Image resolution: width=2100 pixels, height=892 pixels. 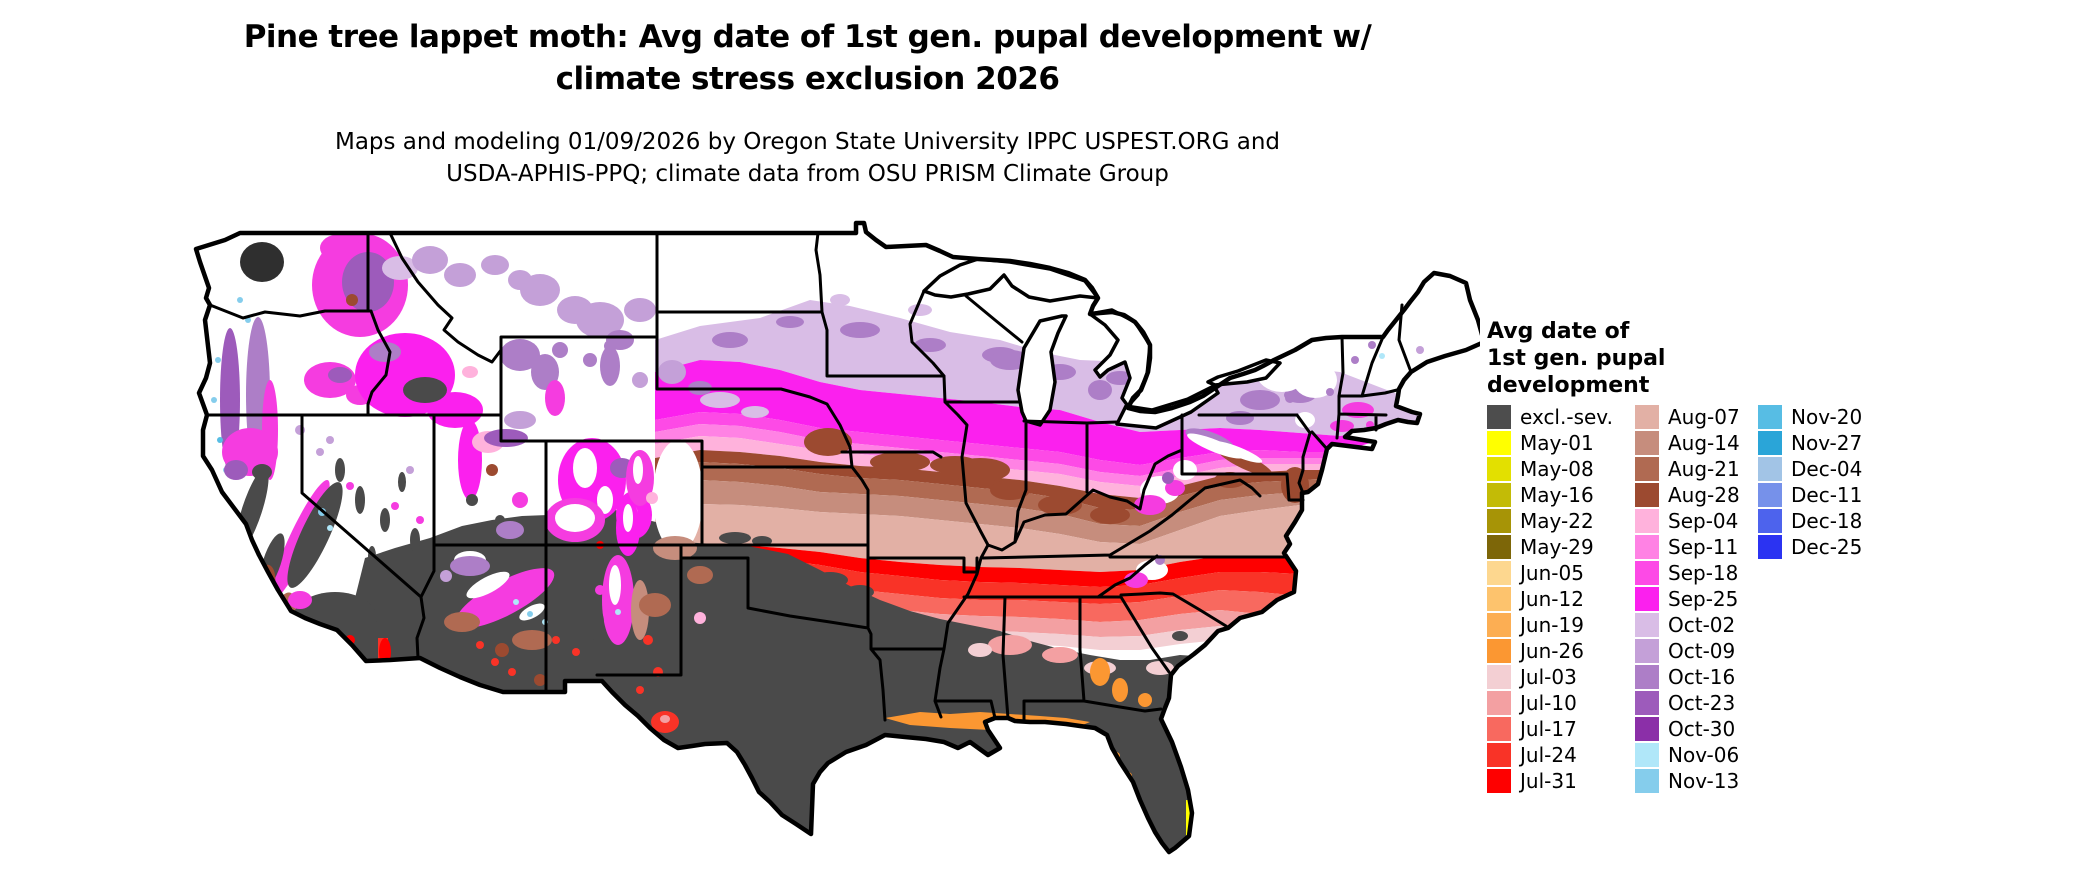 What do you see at coordinates (1702, 677) in the screenshot?
I see `legend-label: Oct-16` at bounding box center [1702, 677].